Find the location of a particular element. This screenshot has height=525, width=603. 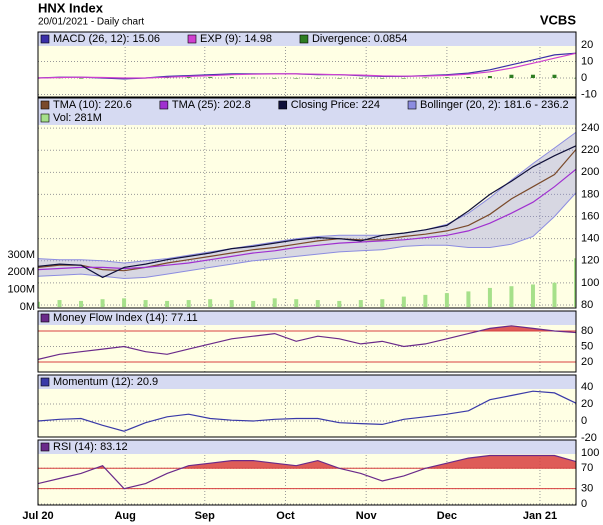

legend: RSI (14): 83.12 is located at coordinates (307, 447).